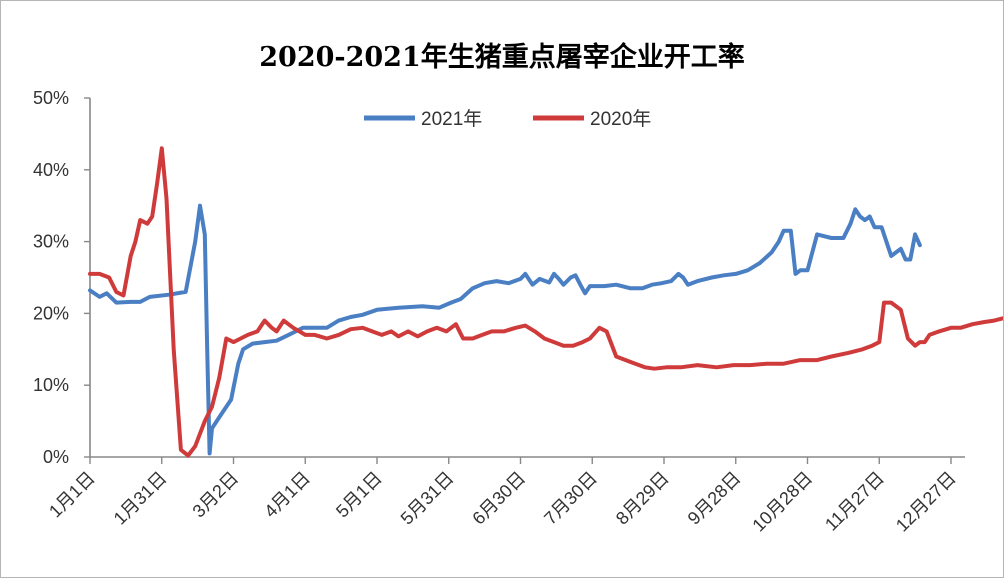 Image resolution: width=1004 pixels, height=578 pixels. Describe the element at coordinates (620, 119) in the screenshot. I see `legend-label-2020: 2020年` at that location.